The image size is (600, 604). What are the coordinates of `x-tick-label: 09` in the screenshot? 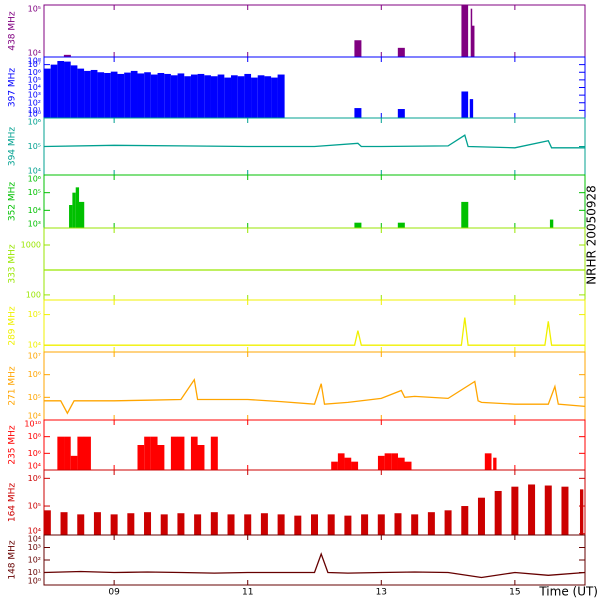 It's located at (114, 593).